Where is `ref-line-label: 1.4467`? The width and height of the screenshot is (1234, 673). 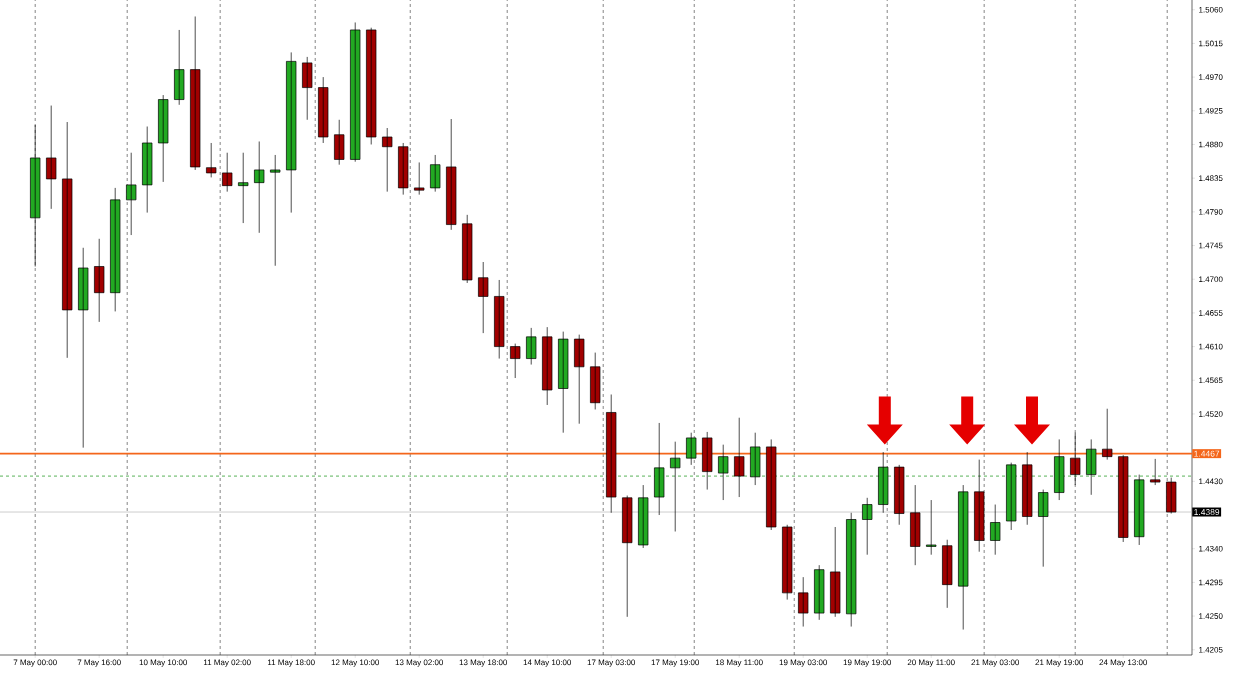 ref-line-label: 1.4467 is located at coordinates (1207, 453).